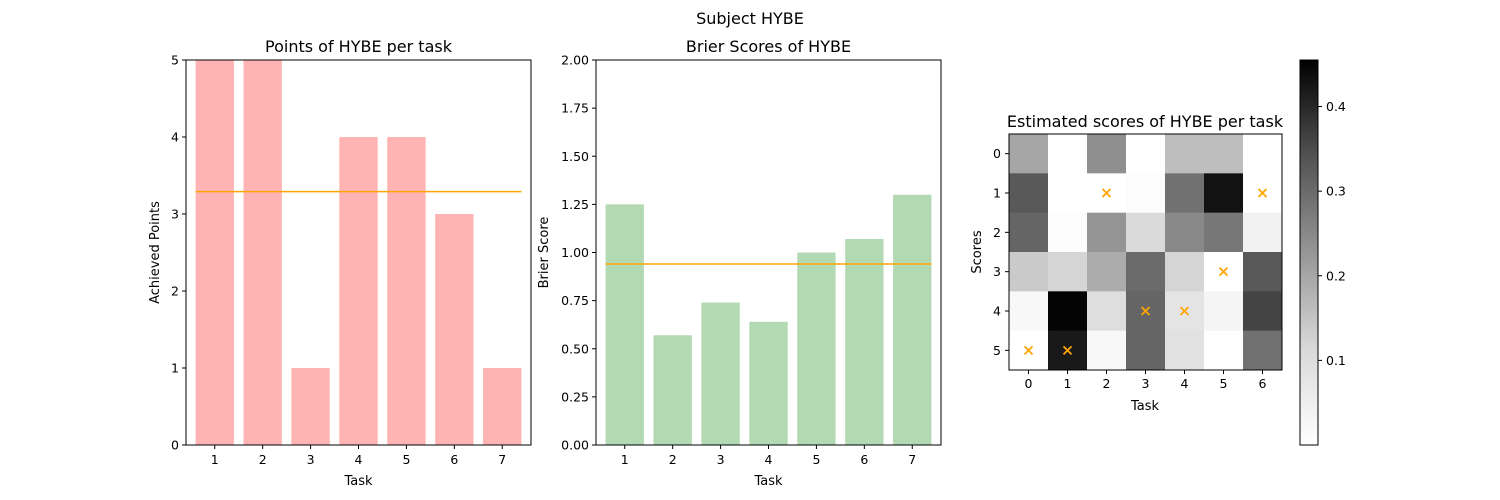  I want to click on points-ytick-label: 0, so click(175, 445).